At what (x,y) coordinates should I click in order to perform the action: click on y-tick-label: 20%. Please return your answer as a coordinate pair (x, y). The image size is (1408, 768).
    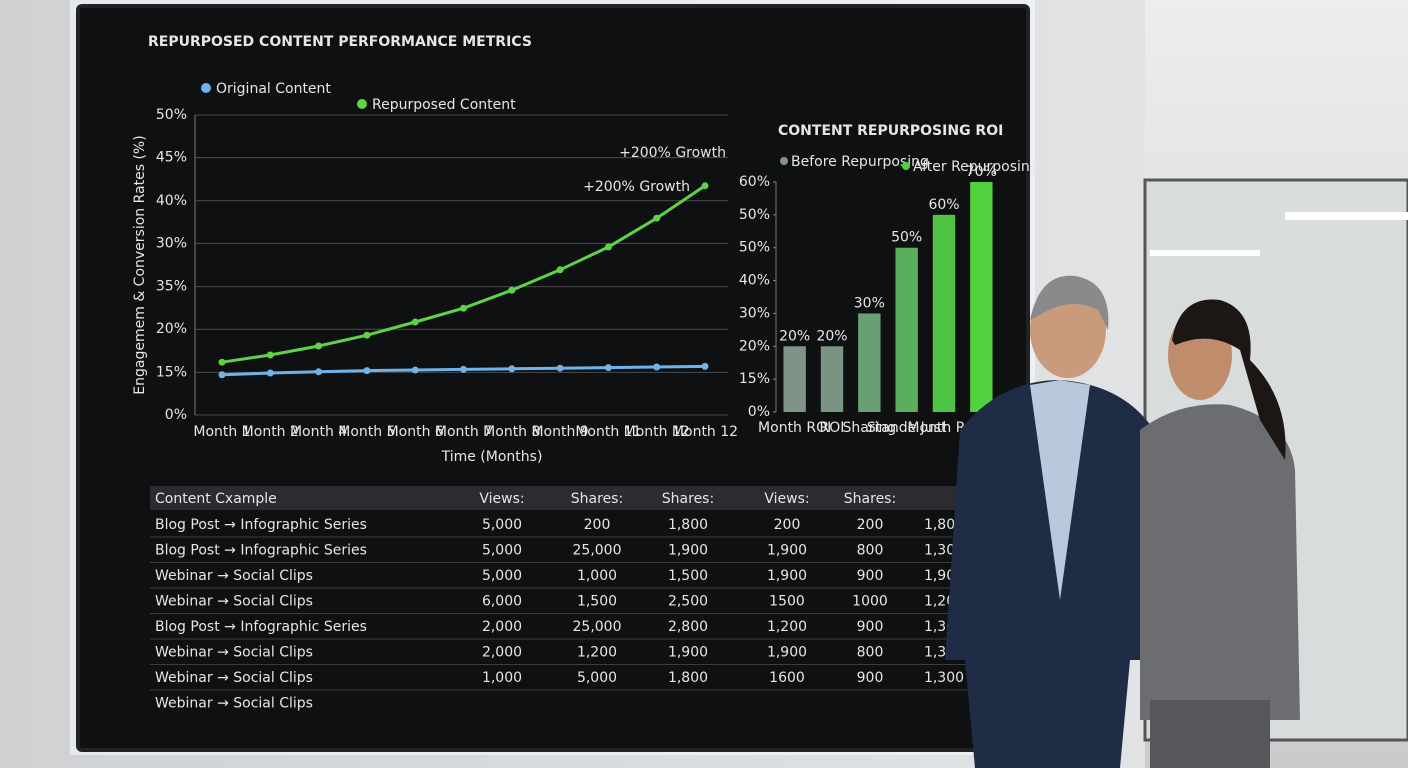
    Looking at the image, I should click on (171, 329).